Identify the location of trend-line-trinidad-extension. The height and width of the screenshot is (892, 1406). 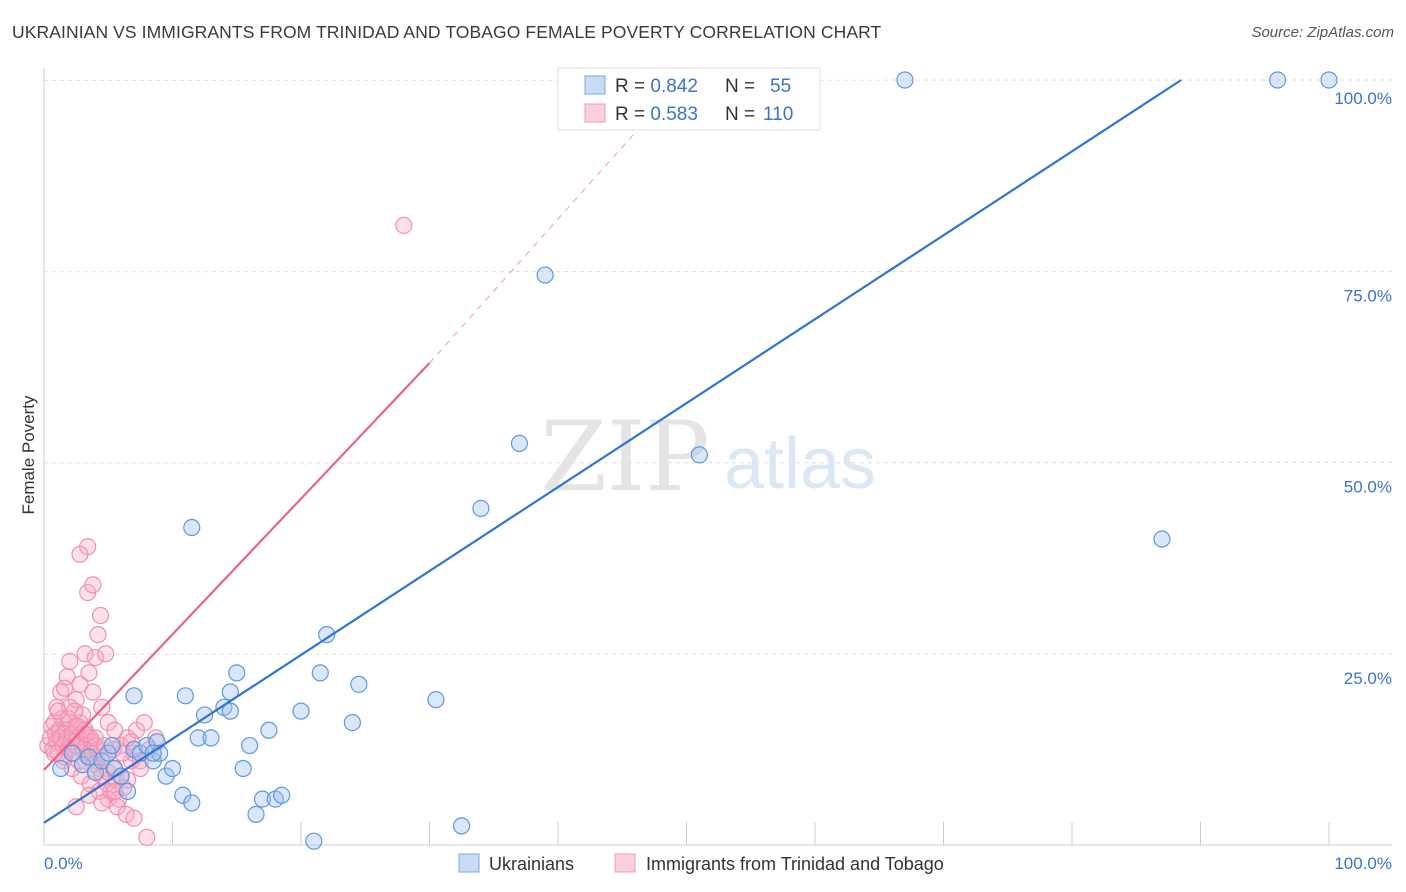
(539, 240).